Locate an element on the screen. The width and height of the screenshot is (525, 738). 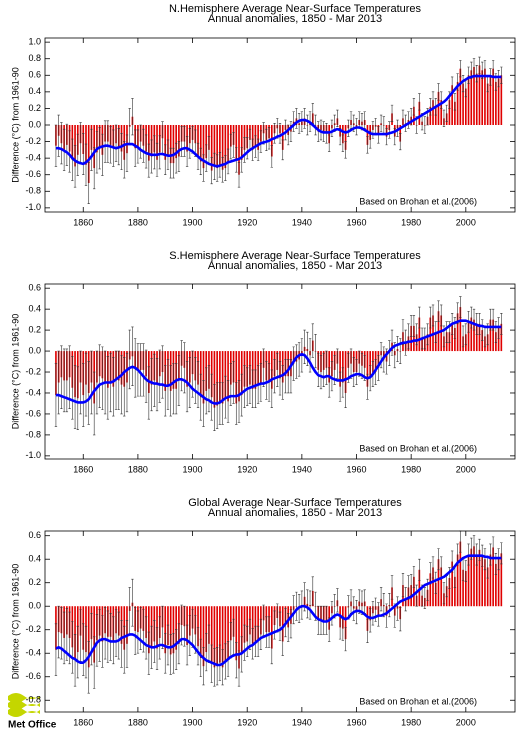
x-tick-label: 1960 is located at coordinates (356, 722).